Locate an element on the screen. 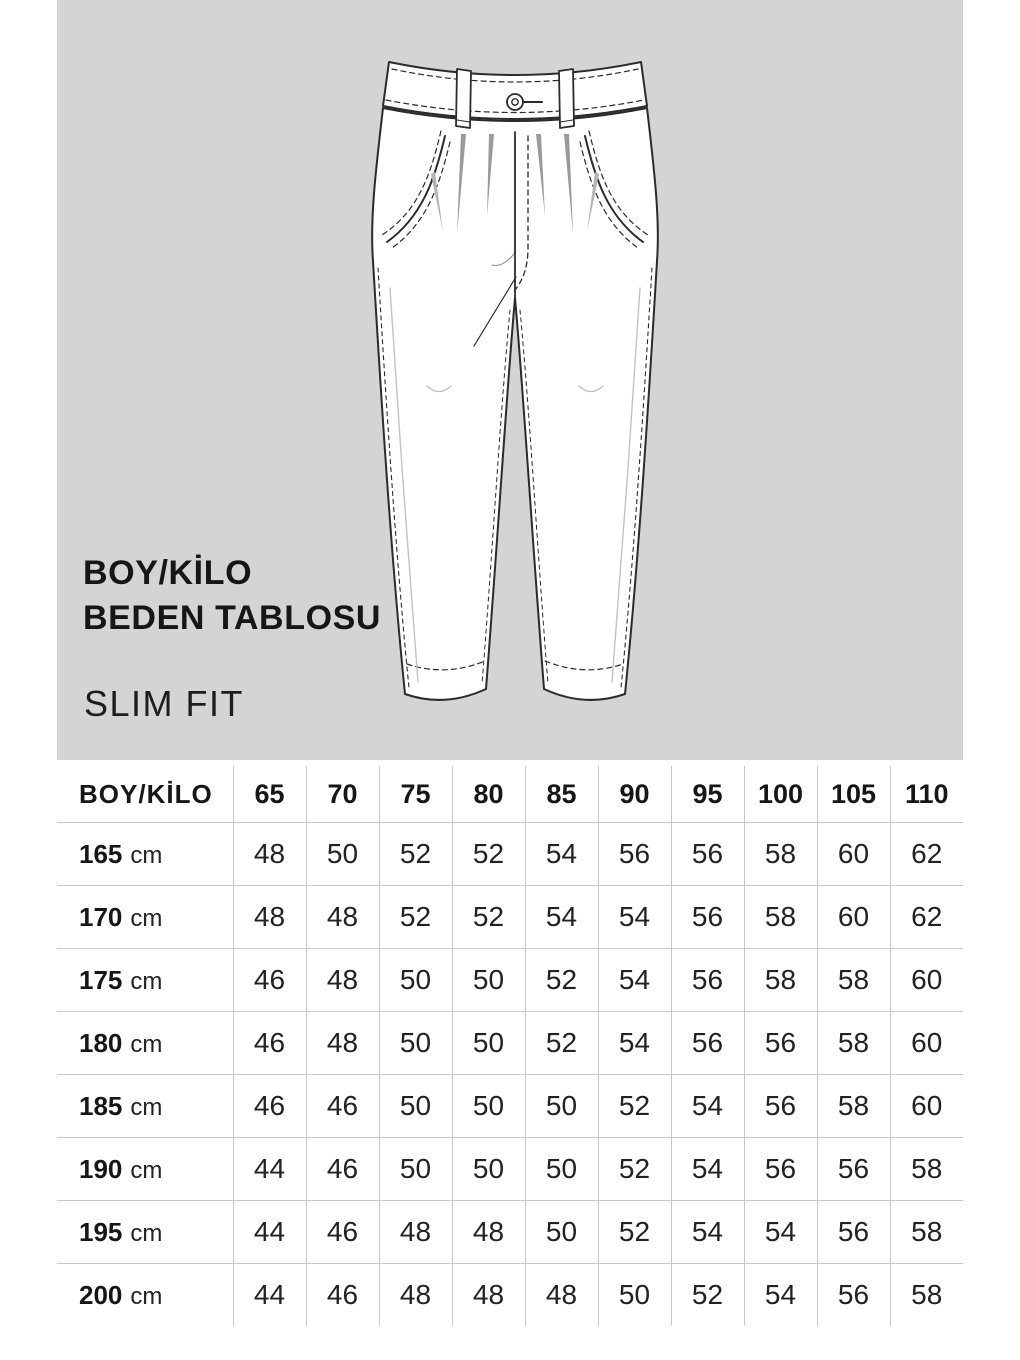  size-table-row: 190 cm 44 46 50 50 50 52 54 56 56 58 is located at coordinates (510, 1169).